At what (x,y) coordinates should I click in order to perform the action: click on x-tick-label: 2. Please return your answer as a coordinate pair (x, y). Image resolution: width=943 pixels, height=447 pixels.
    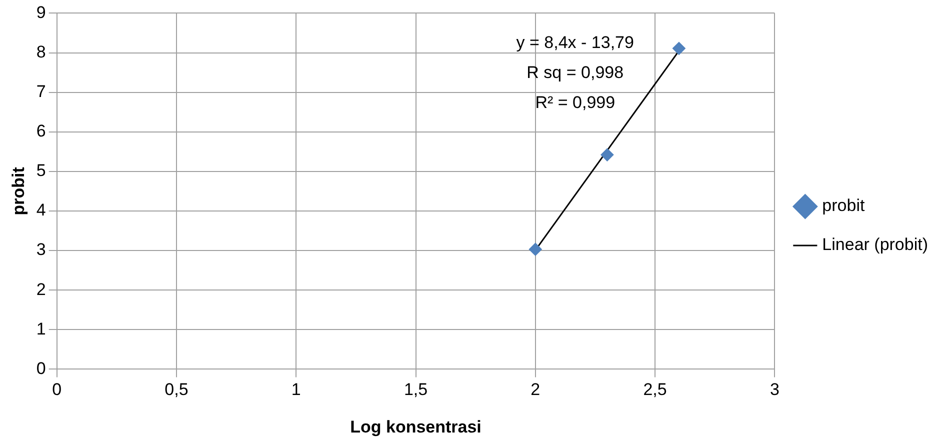
    Looking at the image, I should click on (535, 390).